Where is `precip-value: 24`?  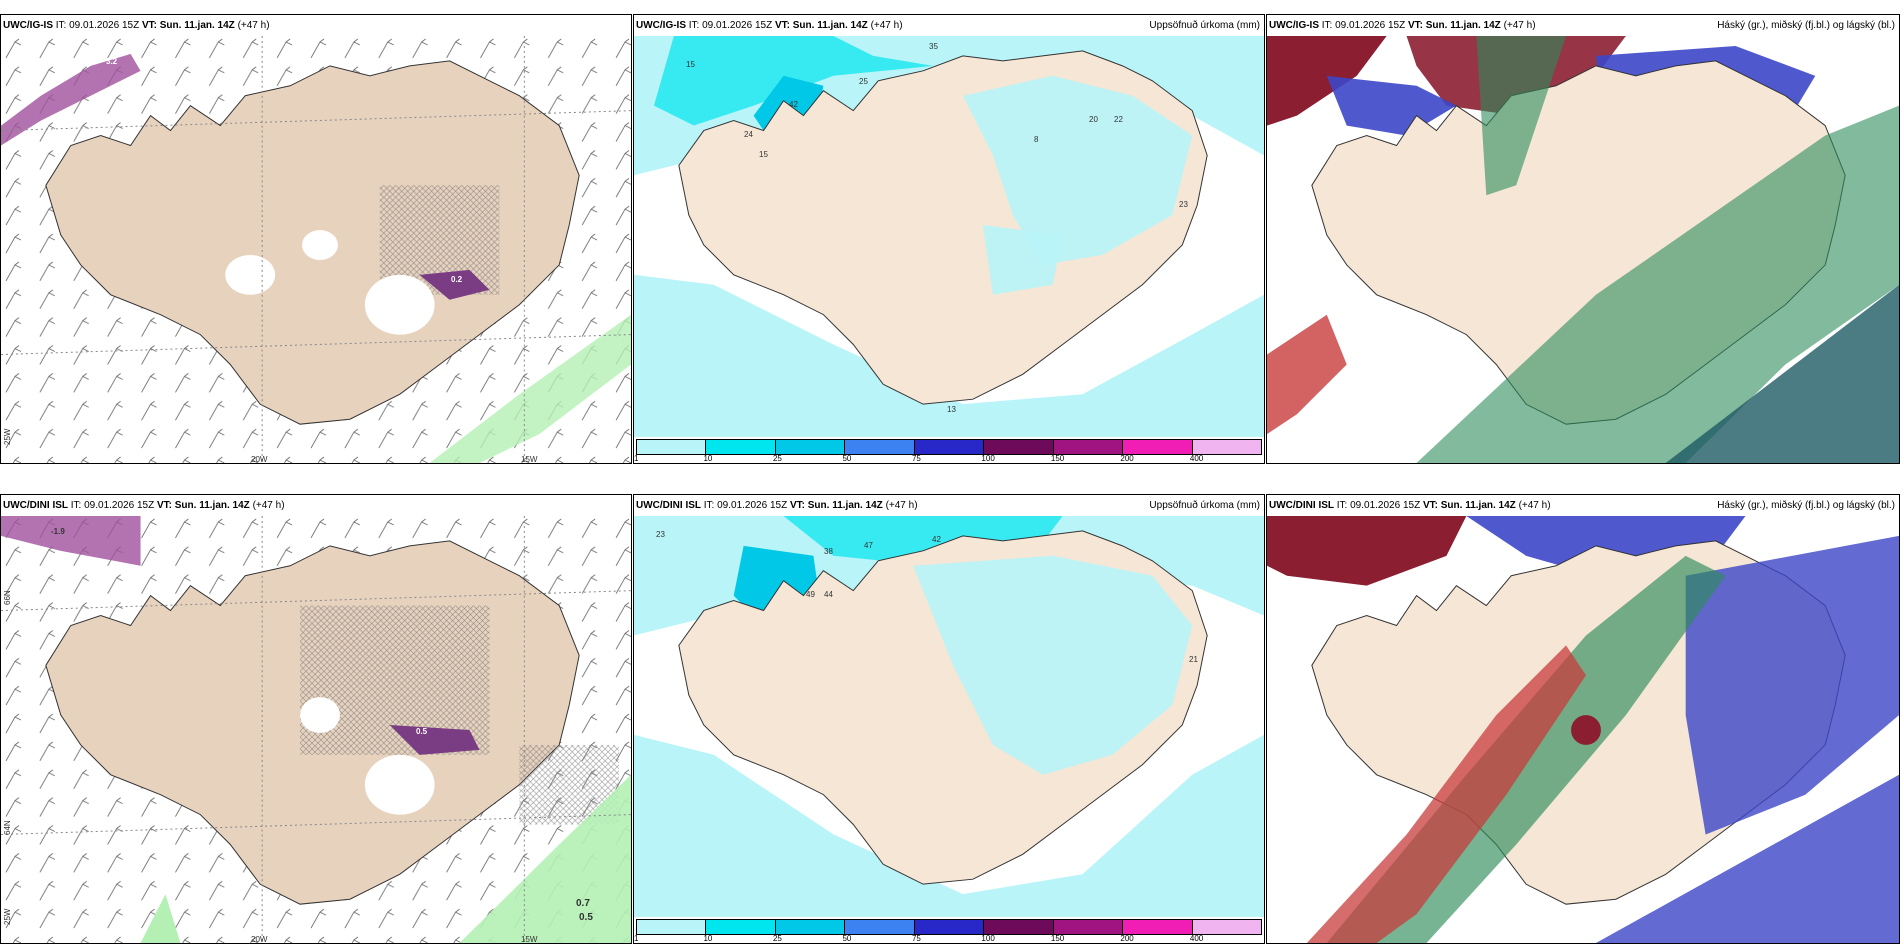 precip-value: 24 is located at coordinates (748, 134).